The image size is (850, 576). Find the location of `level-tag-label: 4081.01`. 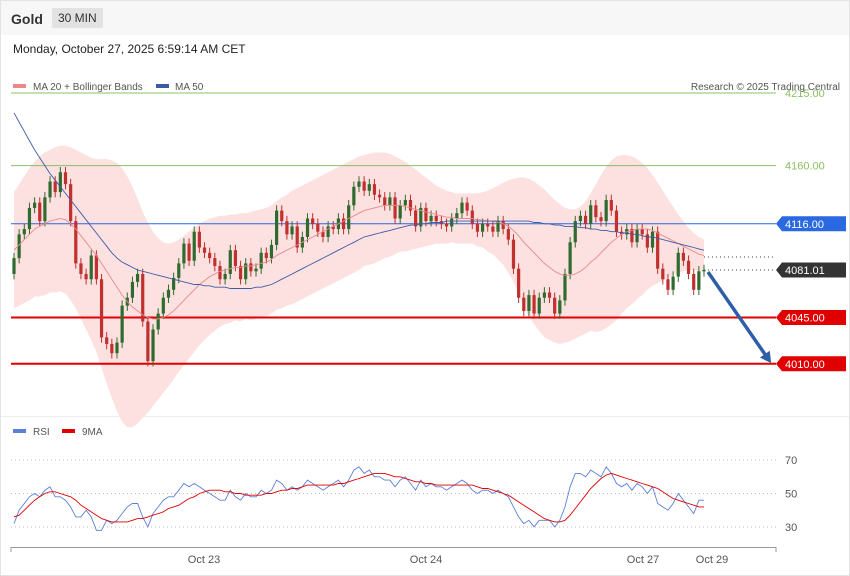

level-tag-label: 4081.01 is located at coordinates (805, 271).